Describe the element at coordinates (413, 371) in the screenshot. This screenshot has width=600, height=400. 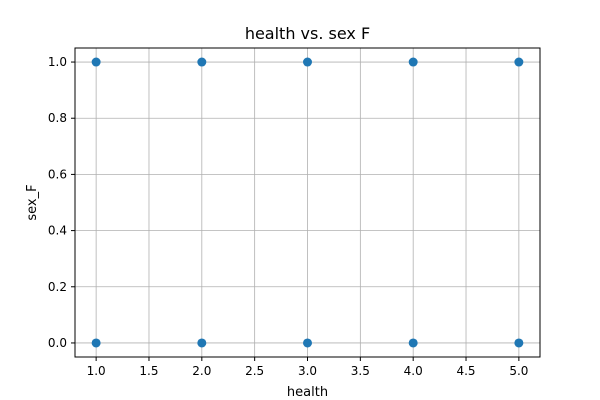
I see `x-tick-label: 4.0` at that location.